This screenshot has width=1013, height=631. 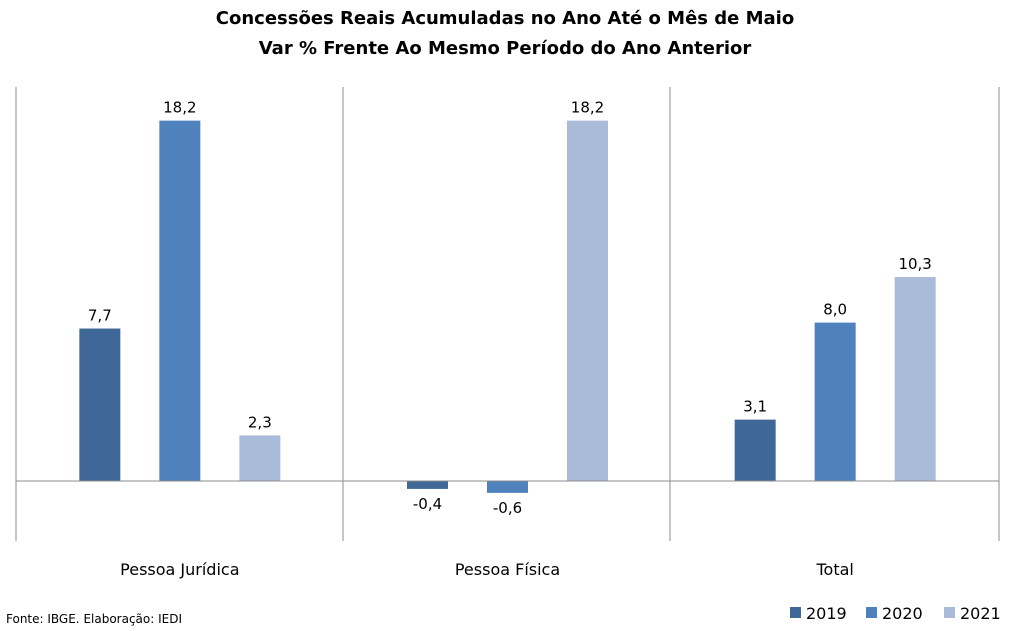 I want to click on data-label: 3,1, so click(x=755, y=407).